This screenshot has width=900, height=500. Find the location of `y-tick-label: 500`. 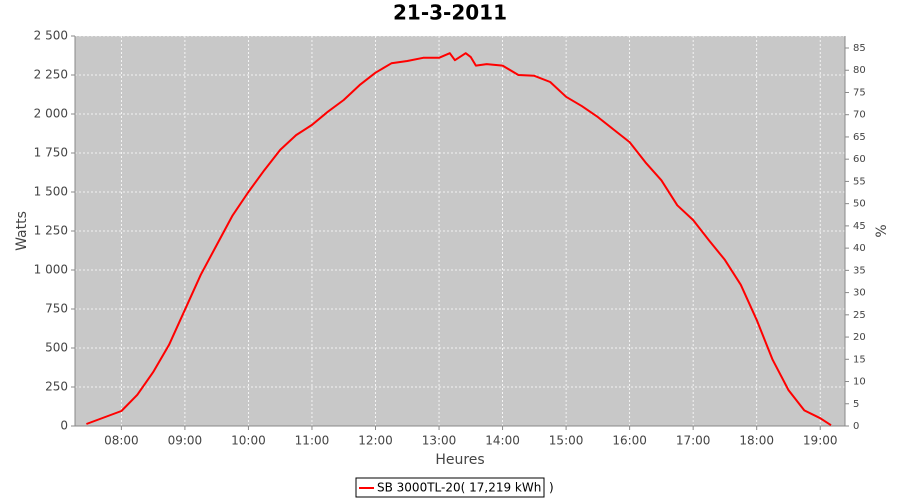

y-tick-label: 500 is located at coordinates (56, 348).